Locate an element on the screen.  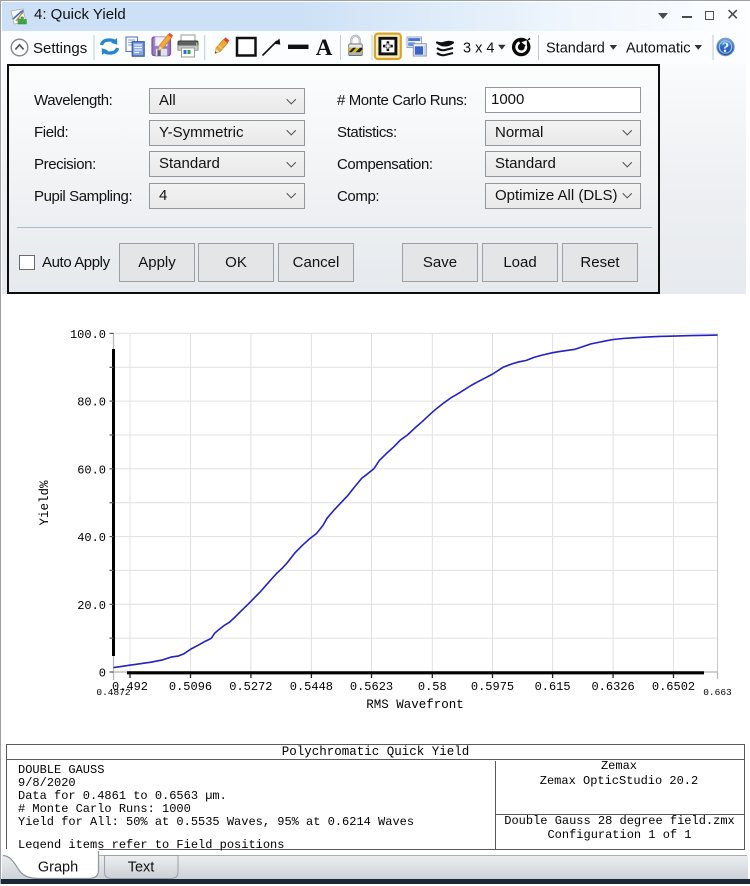
svg-text: Automatic is located at coordinates (658, 49).